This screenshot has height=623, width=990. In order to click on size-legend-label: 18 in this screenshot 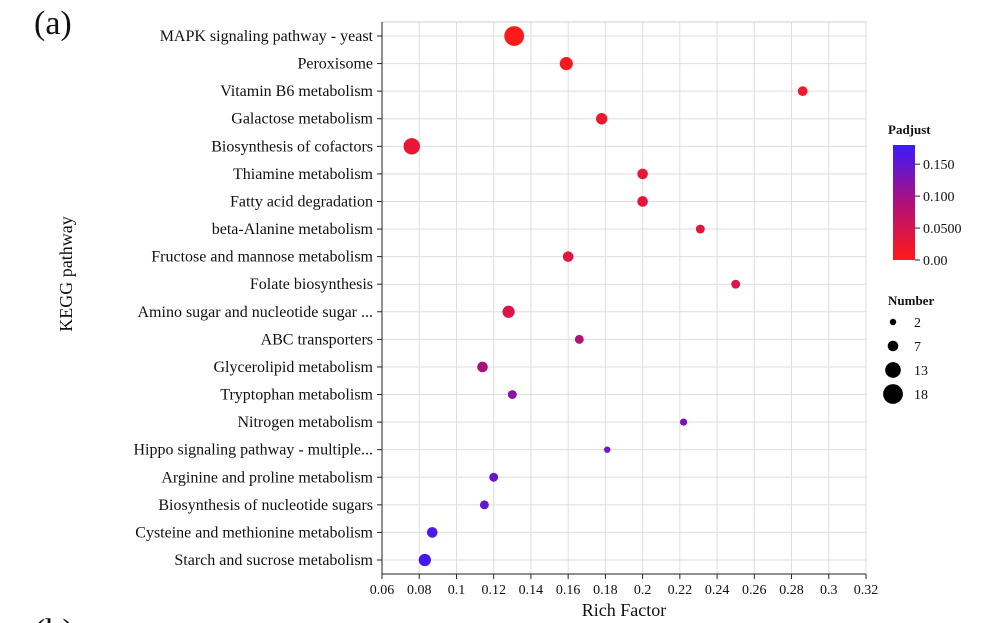, I will do `click(921, 395)`.